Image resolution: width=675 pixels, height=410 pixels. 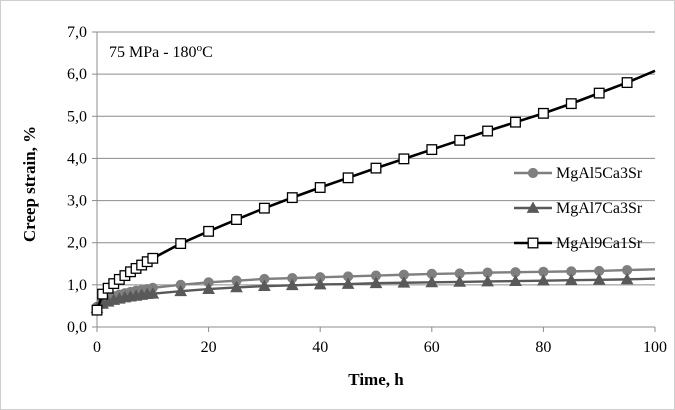 I want to click on y-tick-label: 5,0, so click(x=77, y=116).